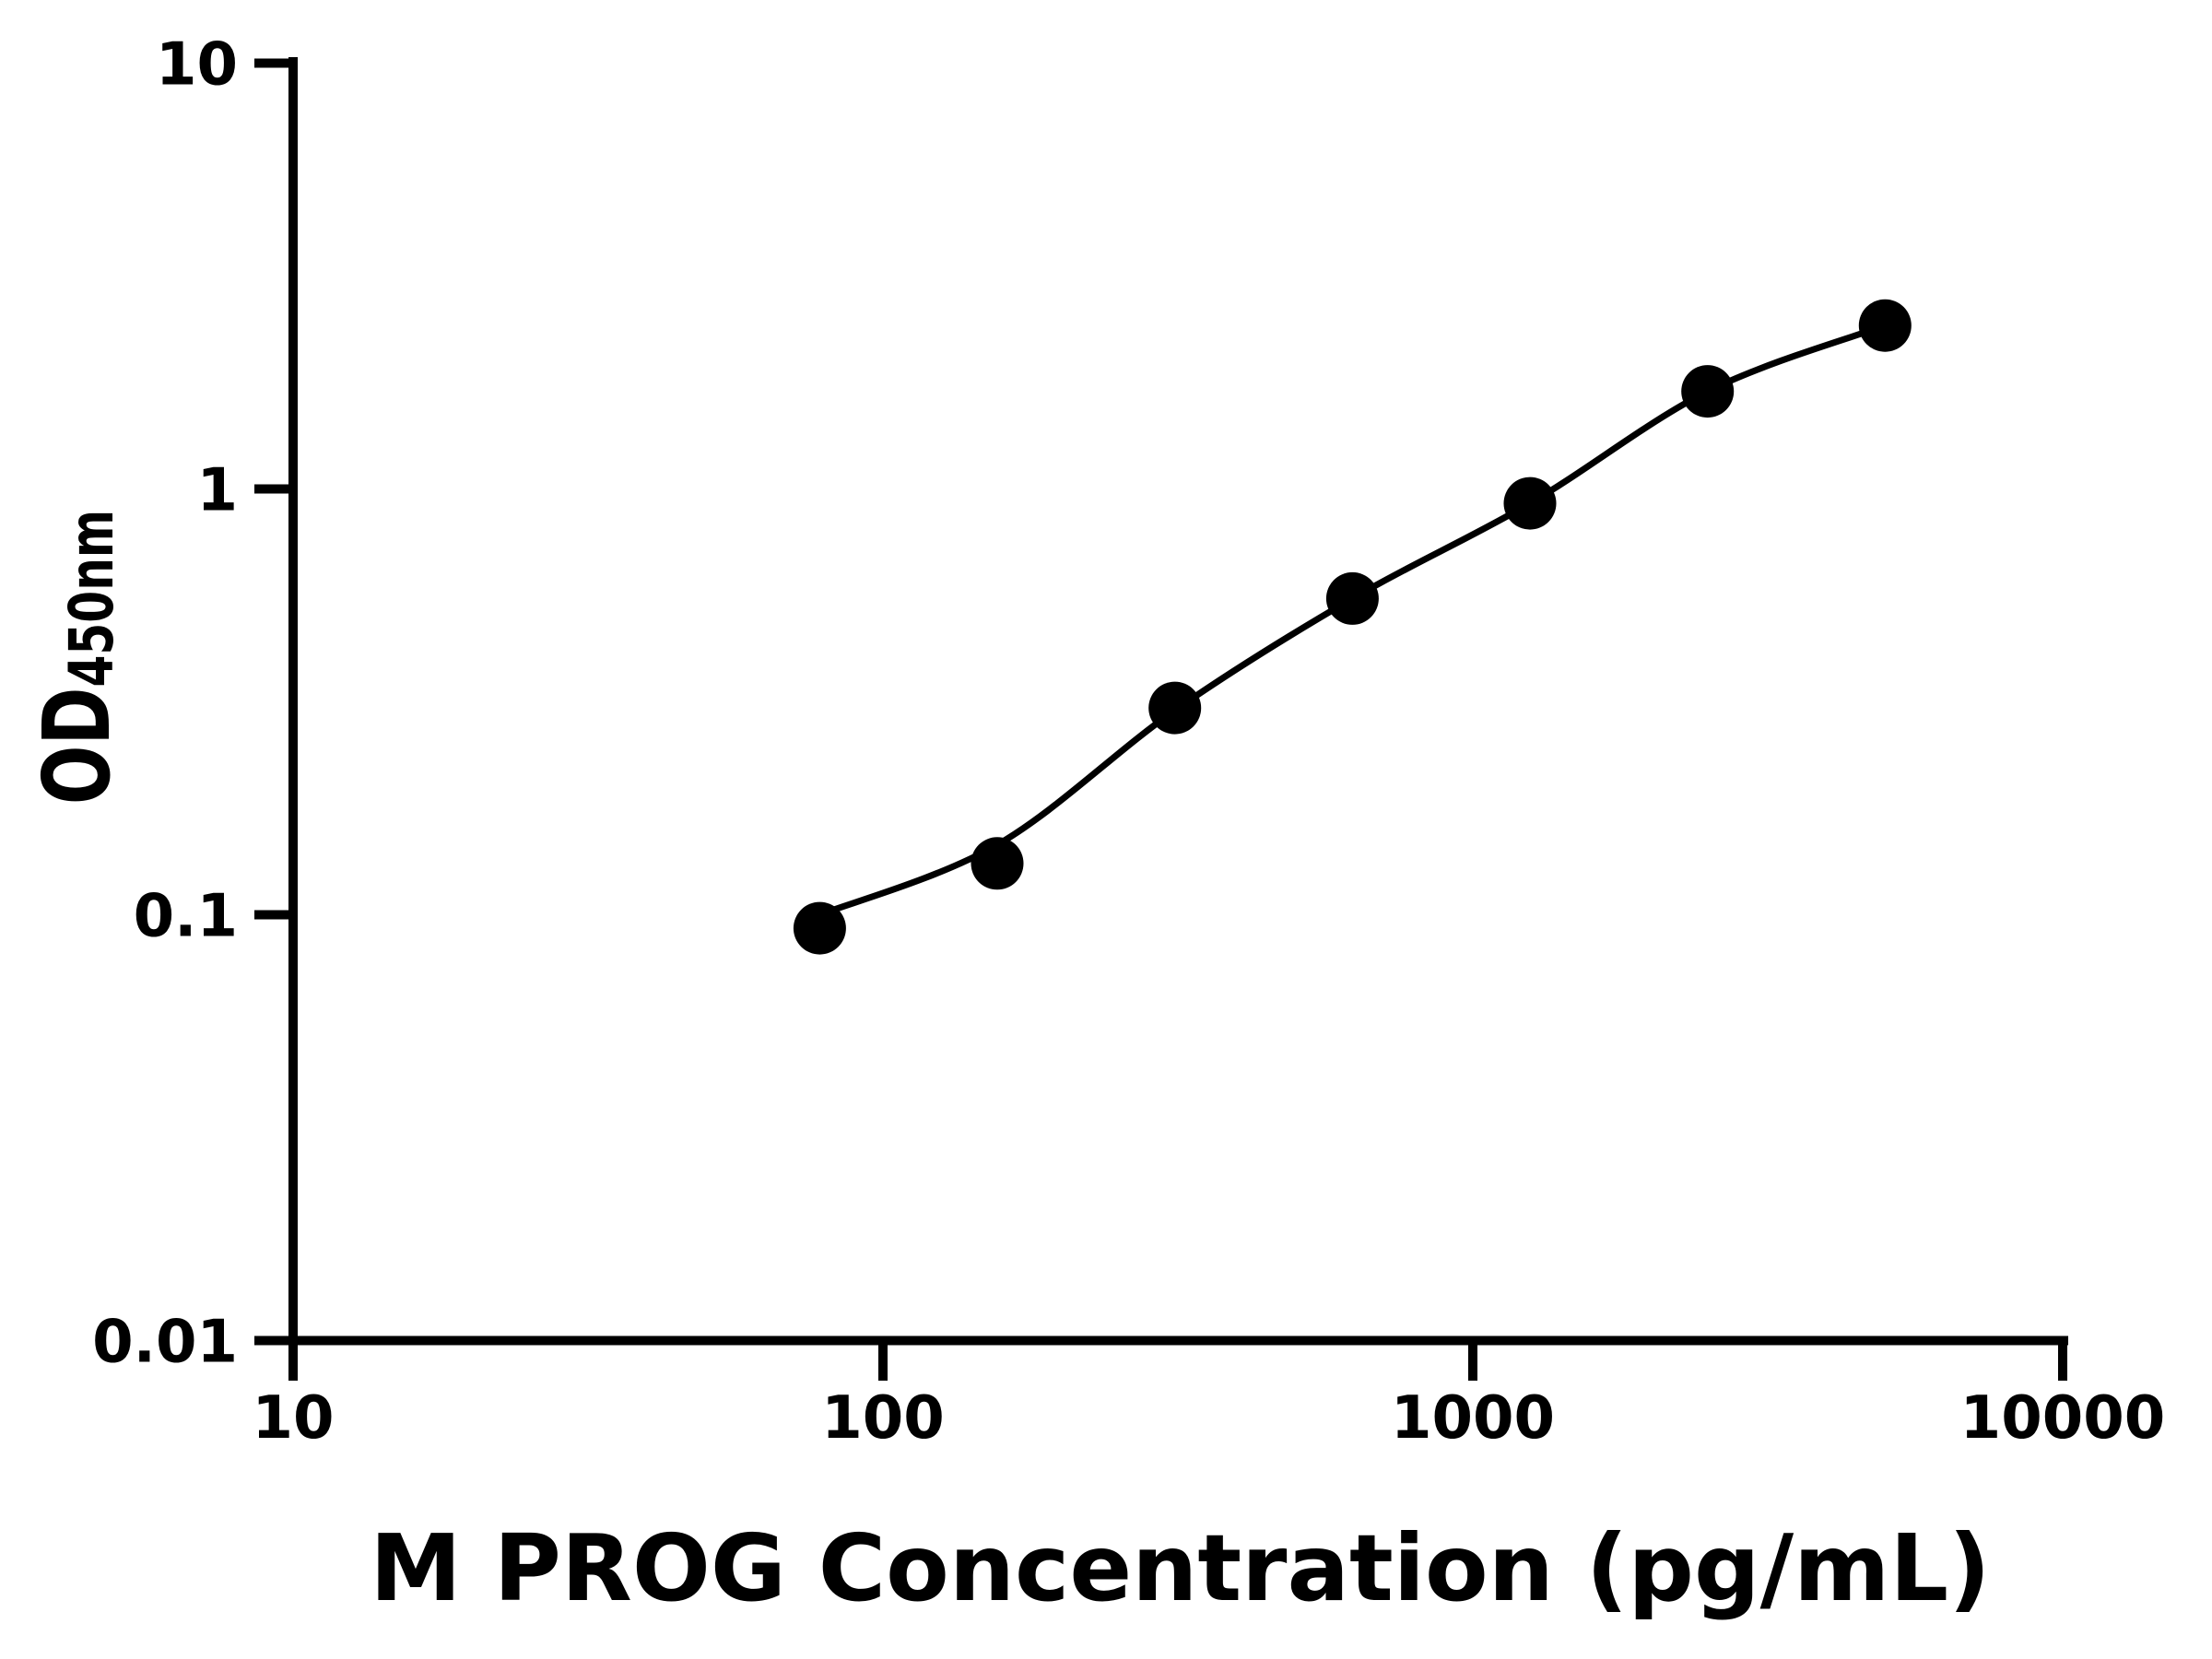  Describe the element at coordinates (271, 915) in the screenshot. I see `y-tick-0.1` at that location.